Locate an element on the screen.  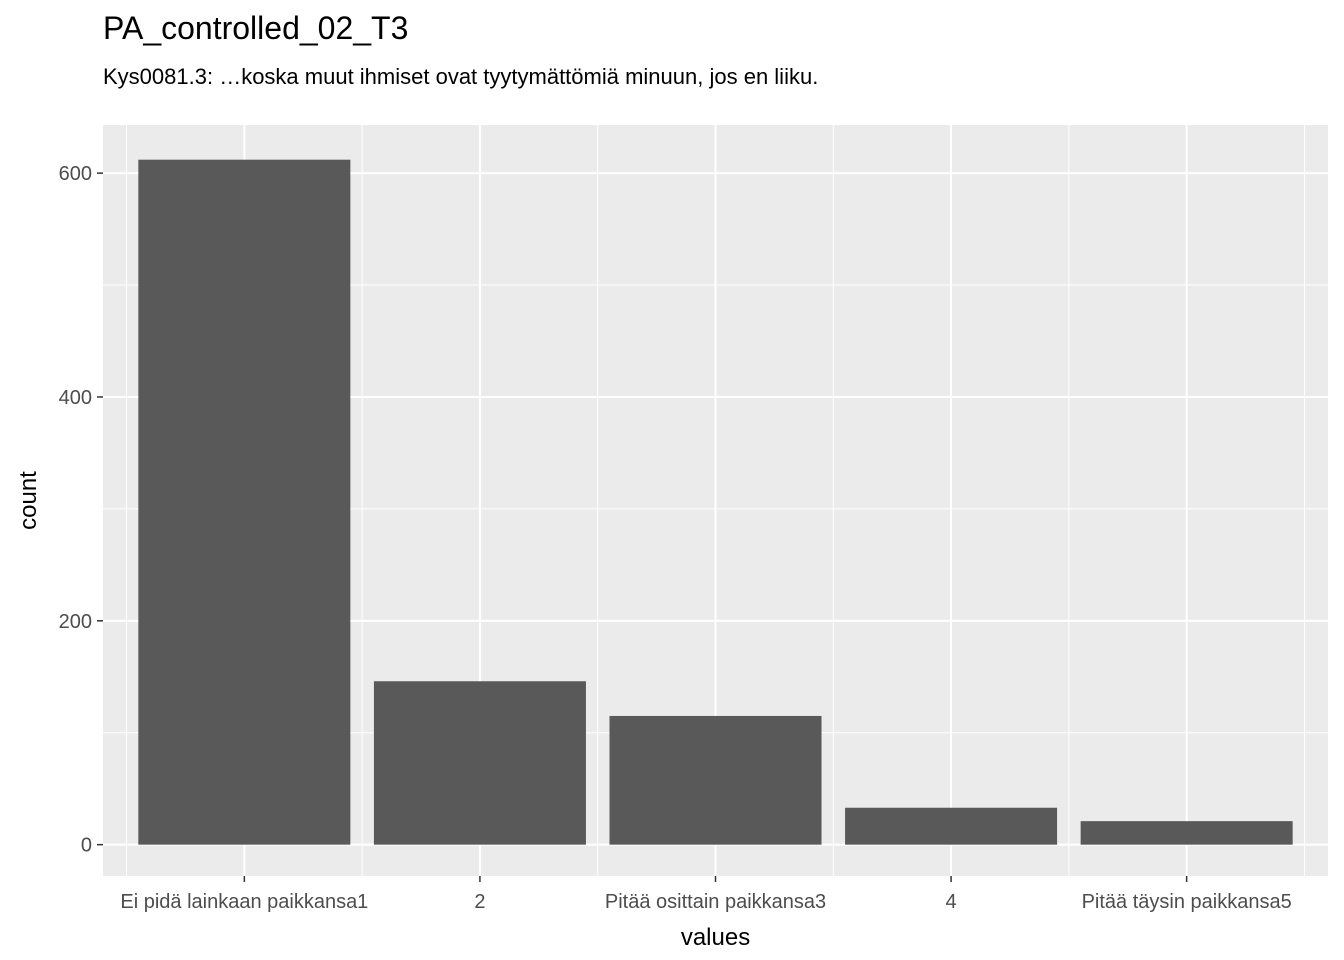
x-tick-label: 2 is located at coordinates (479, 902).